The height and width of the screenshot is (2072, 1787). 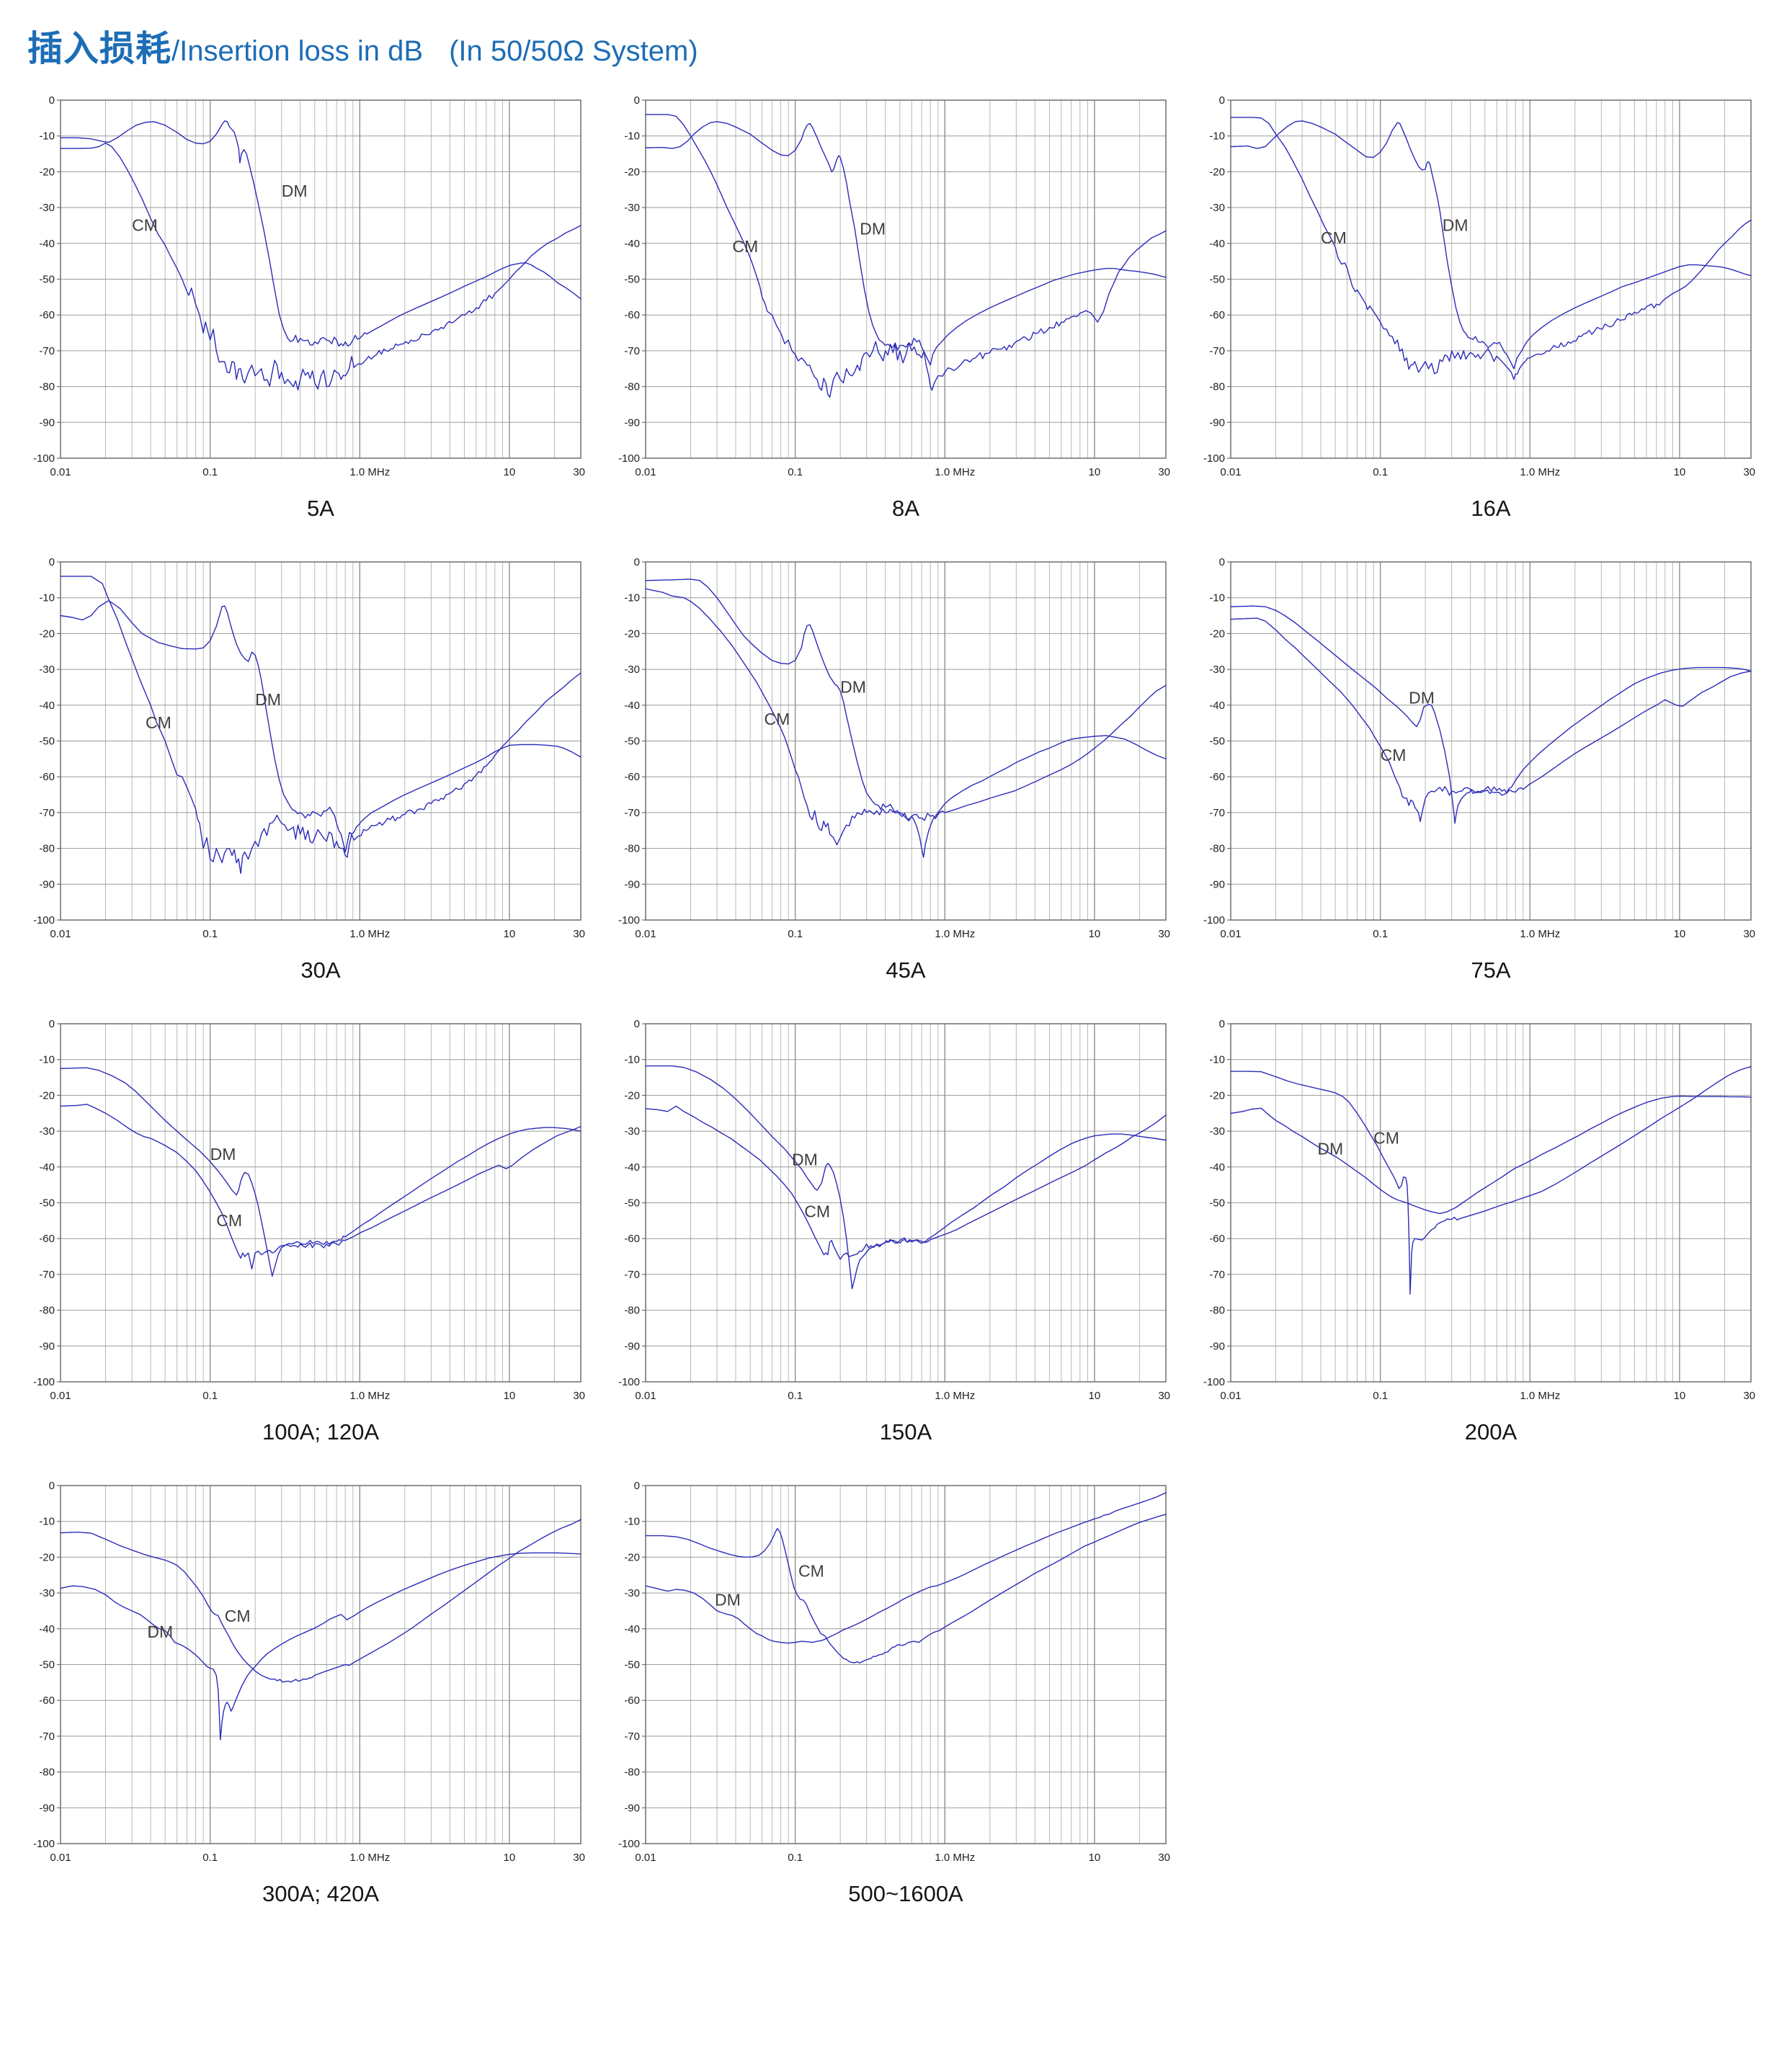 What do you see at coordinates (321, 1431) in the screenshot?
I see `chart-caption: 100A; 120A` at bounding box center [321, 1431].